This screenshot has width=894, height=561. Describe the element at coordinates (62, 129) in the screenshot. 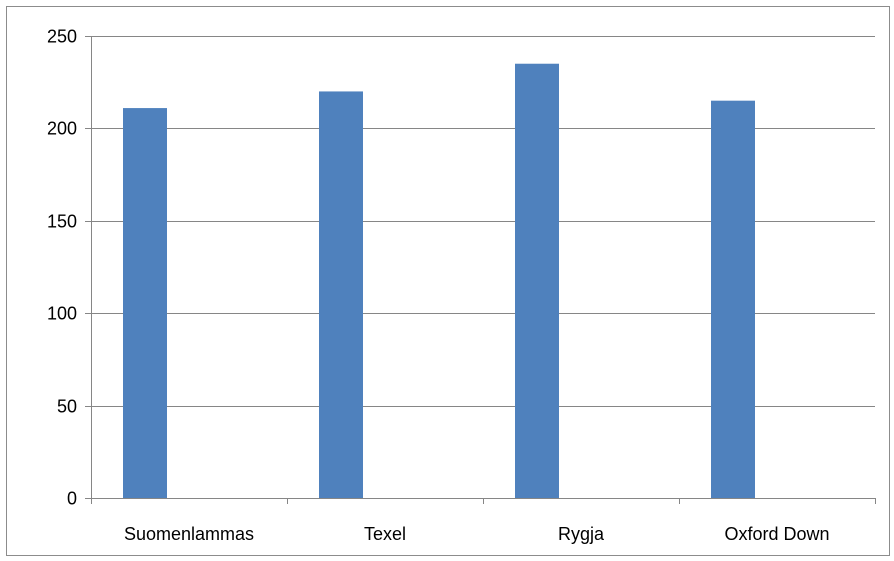

I see `y-tick-label: 200` at that location.